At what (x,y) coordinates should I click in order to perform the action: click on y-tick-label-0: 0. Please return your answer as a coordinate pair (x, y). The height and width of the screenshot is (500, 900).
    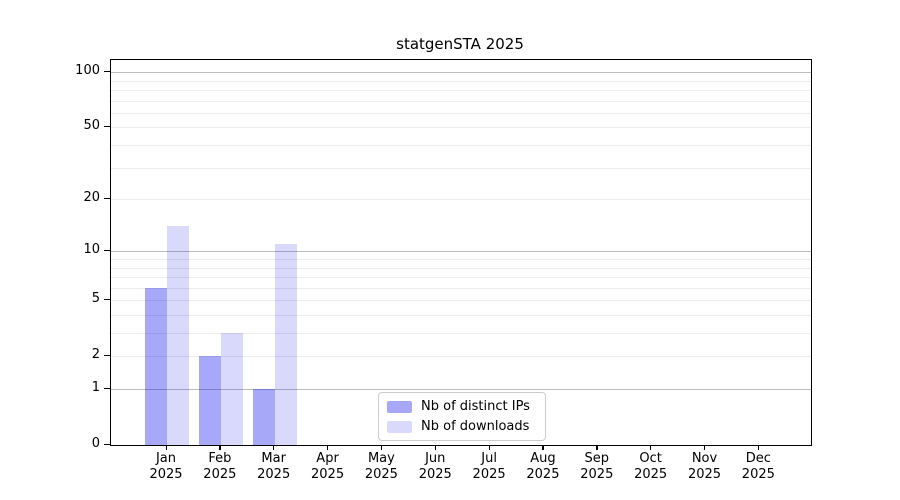
    Looking at the image, I should click on (95, 443).